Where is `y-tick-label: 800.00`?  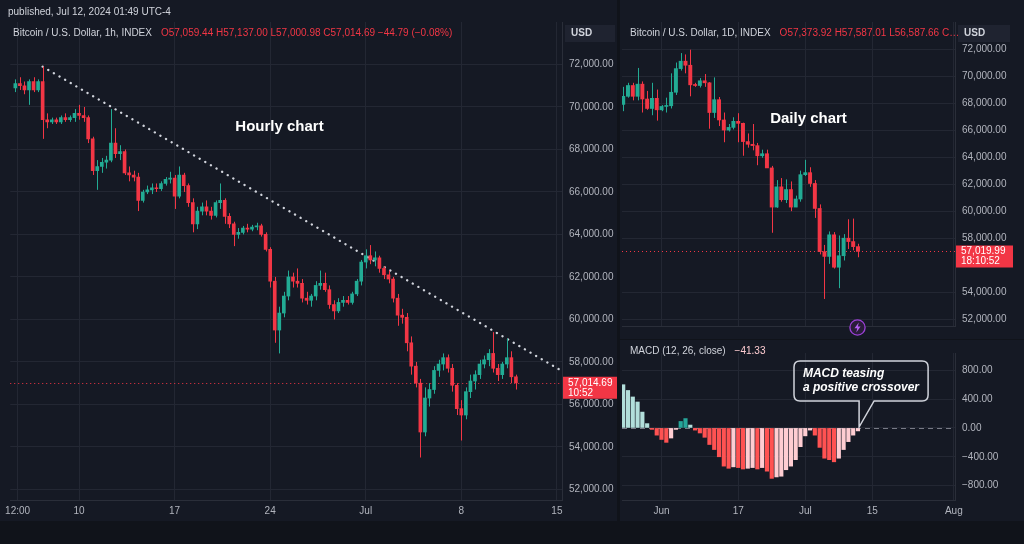
y-tick-label: 800.00 is located at coordinates (978, 370).